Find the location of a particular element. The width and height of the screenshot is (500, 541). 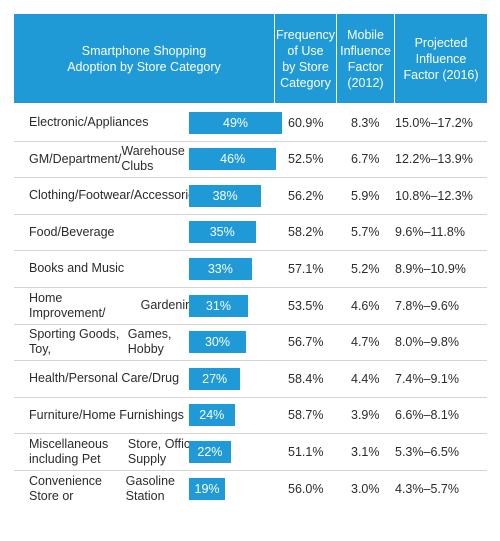

header-frequency: Frequency of Use by Store Category is located at coordinates (305, 58).